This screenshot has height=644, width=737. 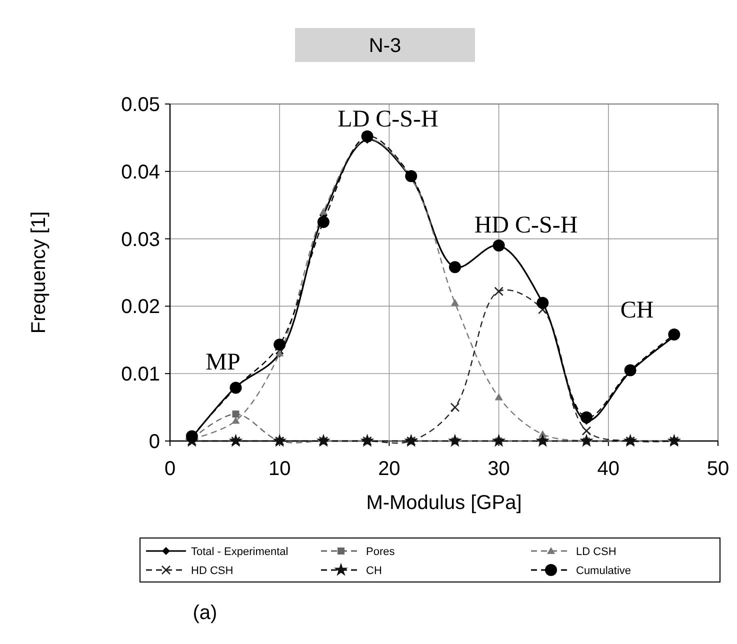 I want to click on y-tick-label: 0.03, so click(x=140, y=239).